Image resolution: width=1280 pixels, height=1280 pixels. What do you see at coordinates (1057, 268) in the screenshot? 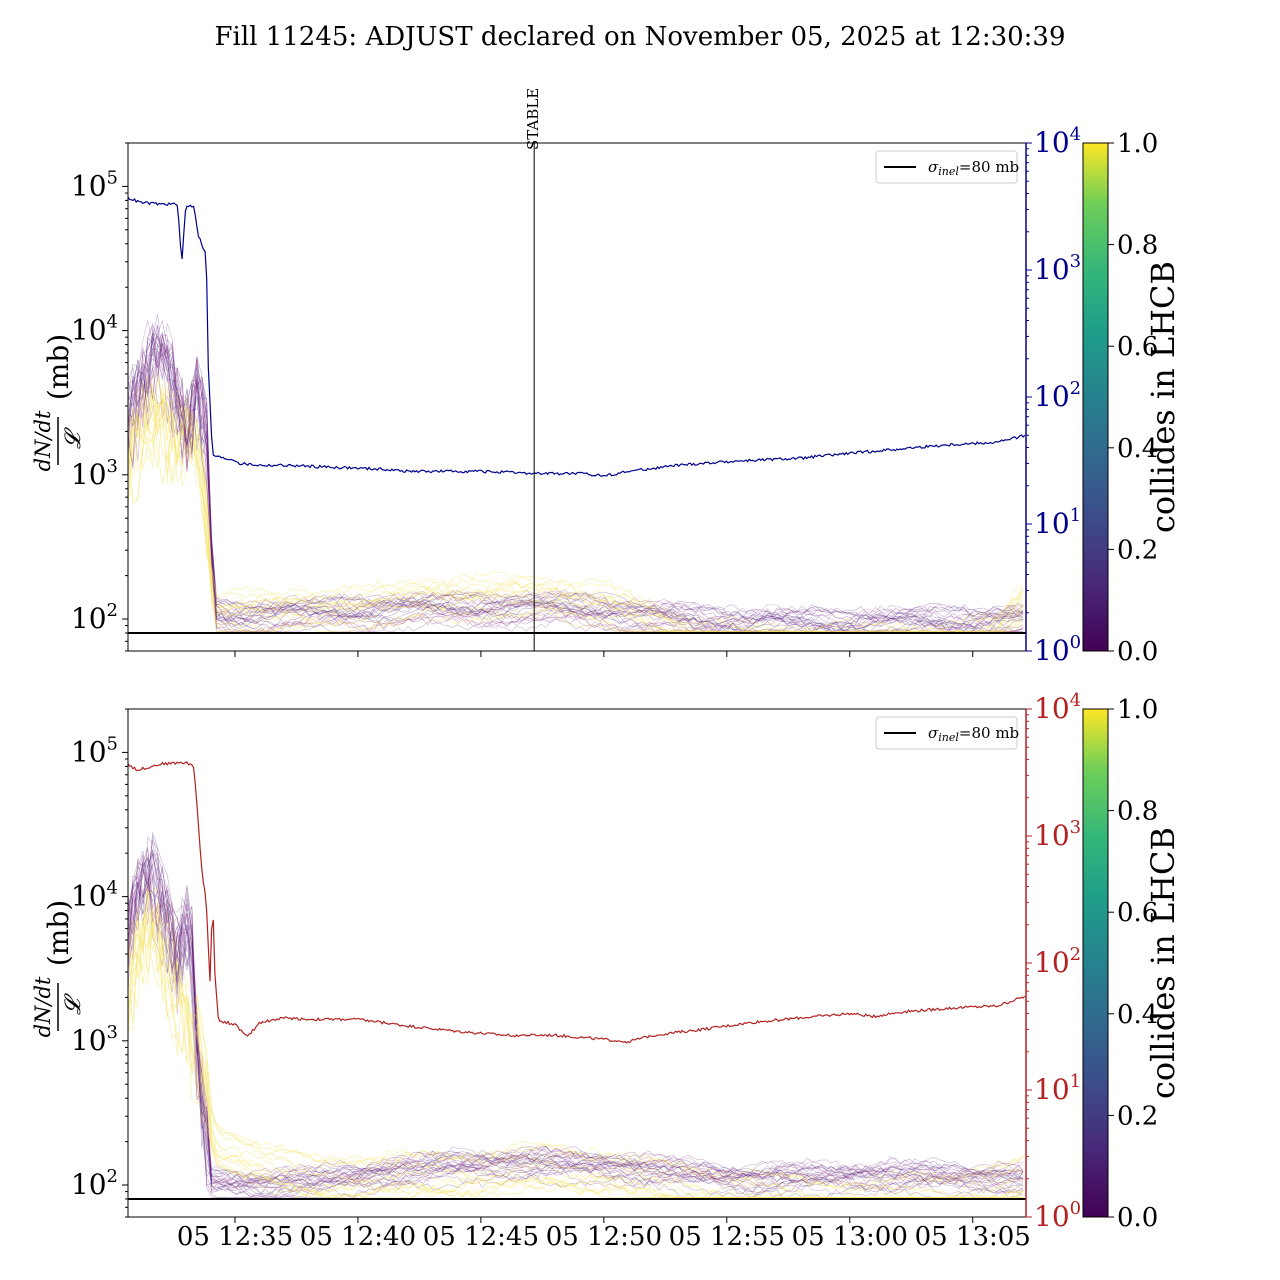
I see `right-y-tick-label: 10³` at bounding box center [1057, 268].